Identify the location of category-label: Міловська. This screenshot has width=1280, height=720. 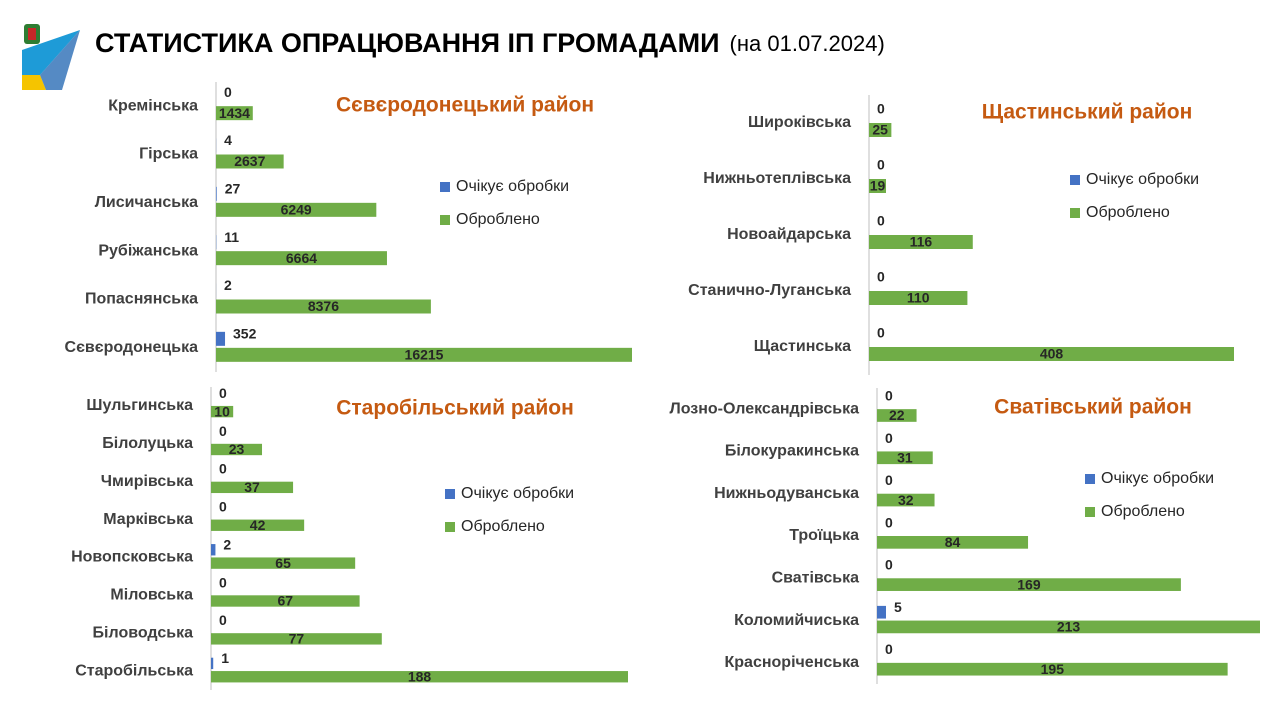
(151, 595).